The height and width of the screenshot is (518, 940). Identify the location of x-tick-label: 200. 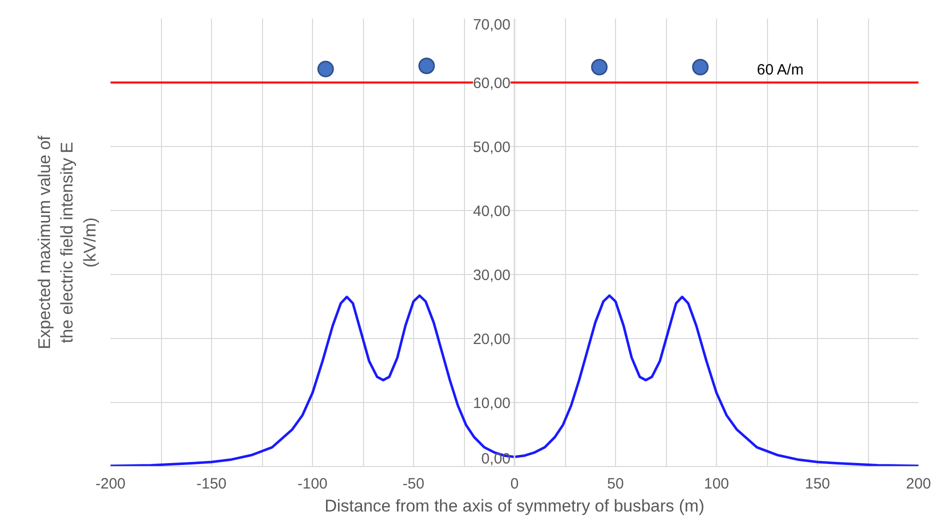
(919, 484).